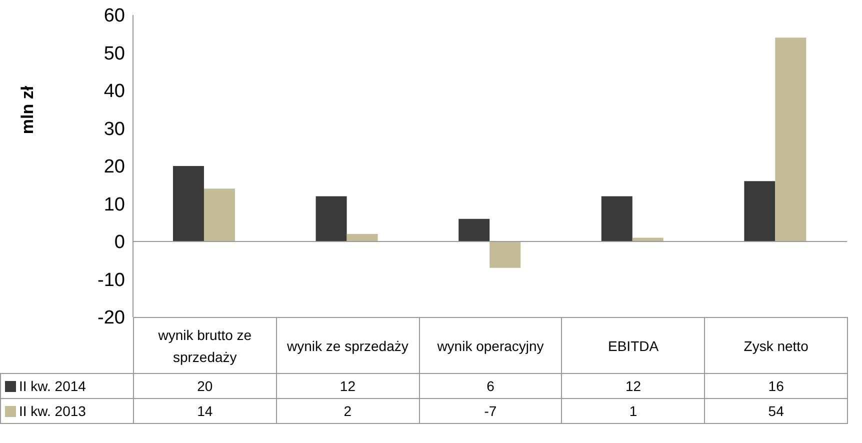 The height and width of the screenshot is (443, 862). Describe the element at coordinates (52, 411) in the screenshot. I see `legend-label: II kw. 2013` at that location.